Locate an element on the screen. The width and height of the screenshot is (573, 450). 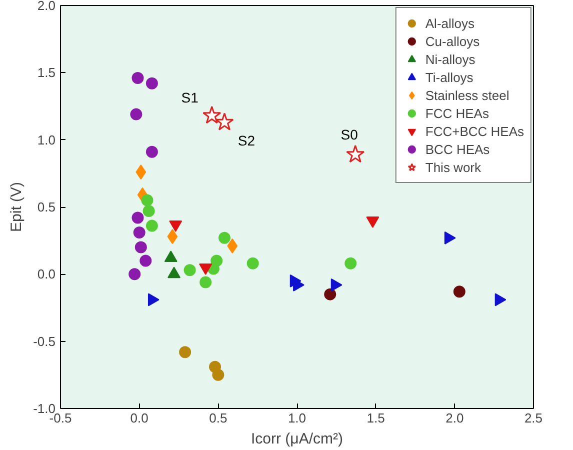
x-tick-label: 2.5 is located at coordinates (533, 418).